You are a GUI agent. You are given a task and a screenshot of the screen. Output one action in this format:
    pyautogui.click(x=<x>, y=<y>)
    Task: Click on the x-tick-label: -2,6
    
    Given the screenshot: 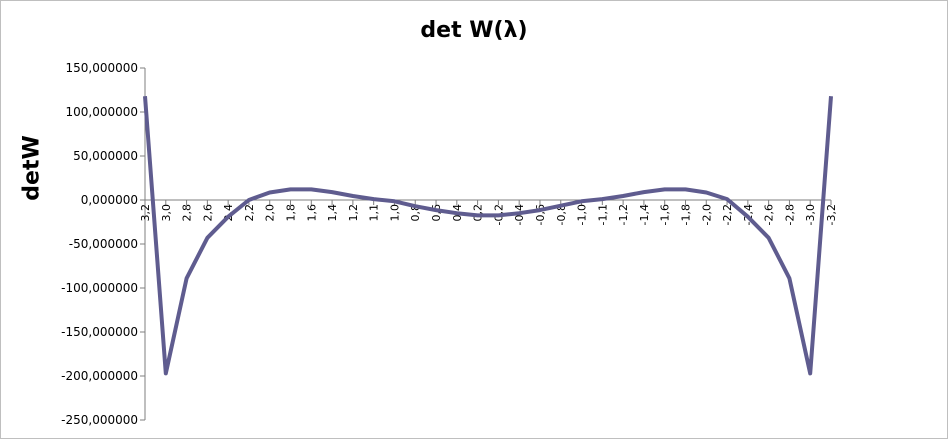 What is the action you would take?
    pyautogui.click(x=769, y=214)
    